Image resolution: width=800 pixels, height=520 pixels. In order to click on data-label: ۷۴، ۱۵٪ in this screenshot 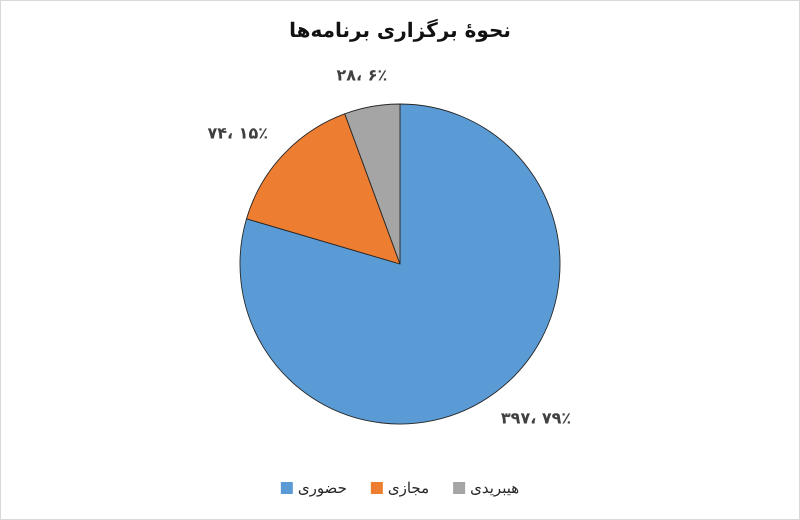, I will do `click(238, 132)`.